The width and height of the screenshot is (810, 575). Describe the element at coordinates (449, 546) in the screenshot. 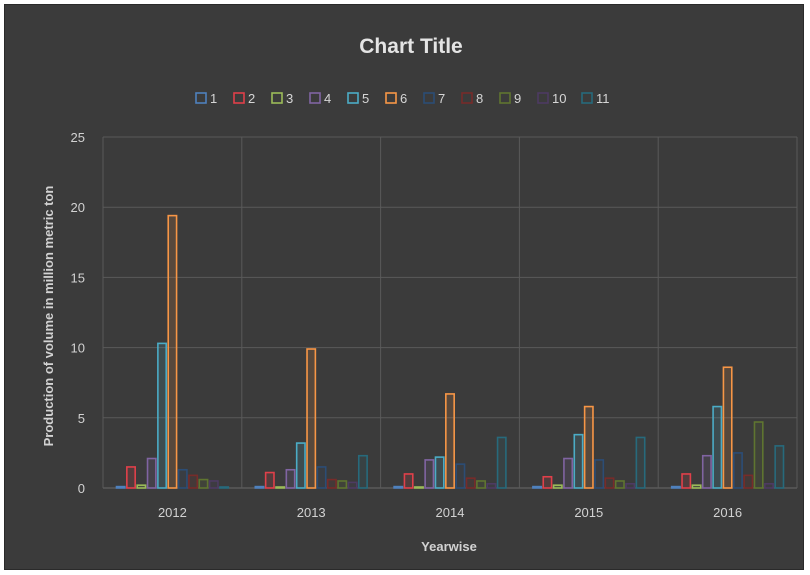

I see `x-axis-label: Yearwise` at that location.